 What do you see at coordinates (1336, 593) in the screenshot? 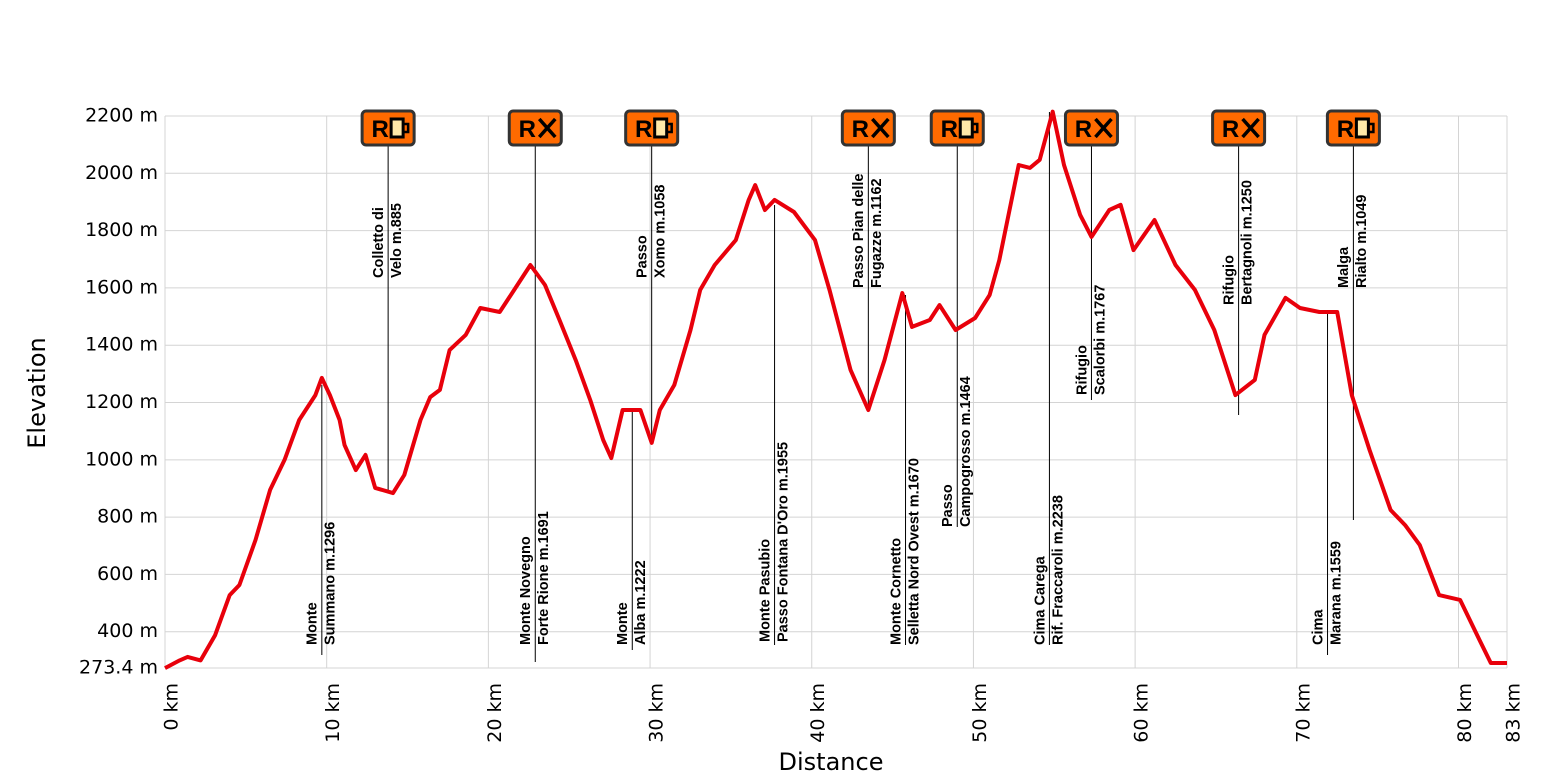
I see `annotation-label: Marana m.1559` at bounding box center [1336, 593].